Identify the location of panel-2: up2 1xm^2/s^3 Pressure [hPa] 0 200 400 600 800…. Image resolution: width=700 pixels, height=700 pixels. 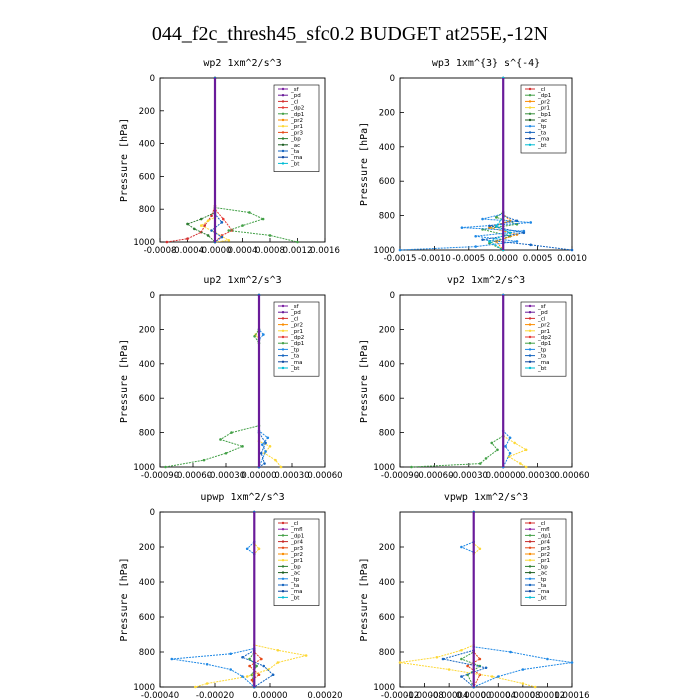
(231, 378).